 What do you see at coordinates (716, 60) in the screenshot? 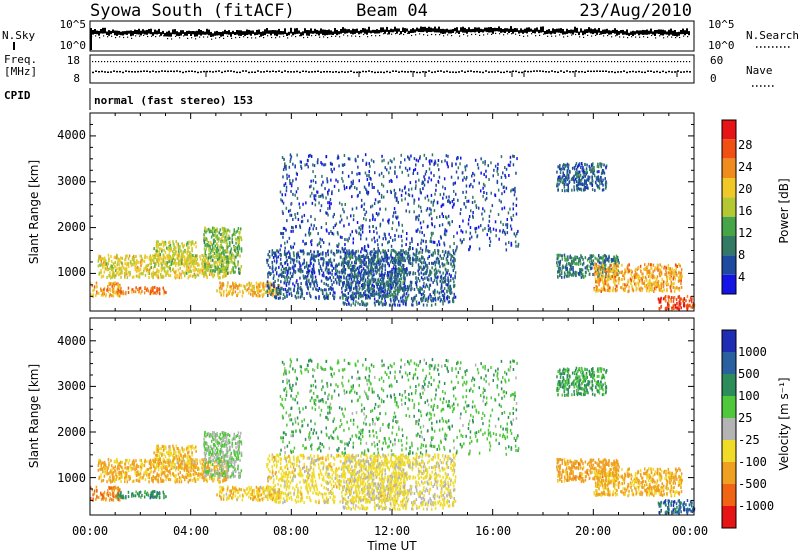
I see `nave-tick-top: 60` at bounding box center [716, 60].